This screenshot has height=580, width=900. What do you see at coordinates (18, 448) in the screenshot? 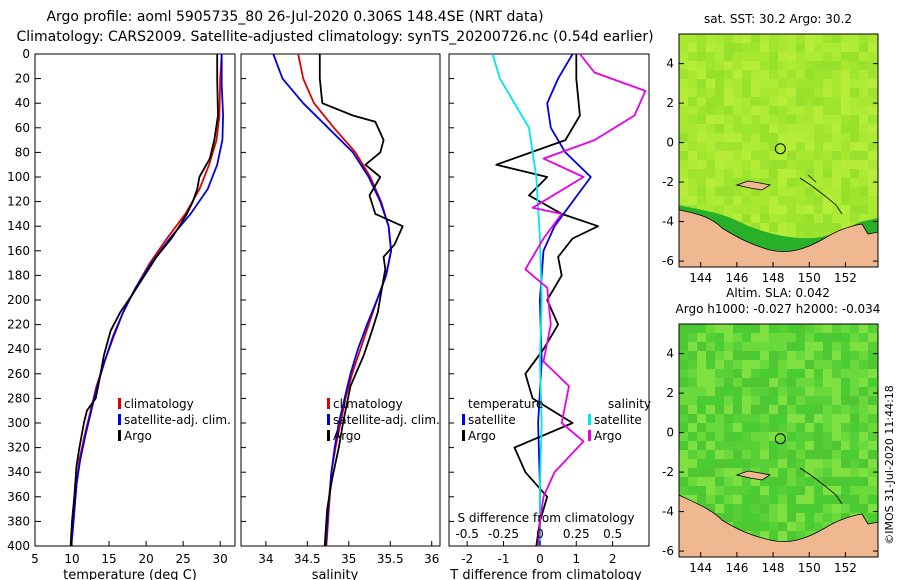
I see `depth-tick-label: 320` at bounding box center [18, 448].